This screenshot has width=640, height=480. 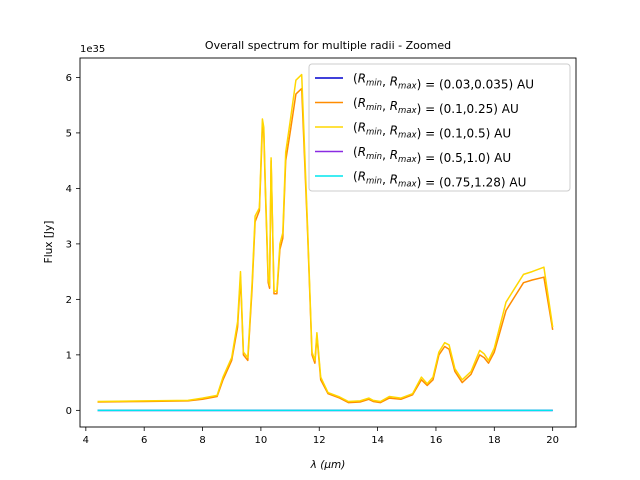 I want to click on y-tick-label: 5, so click(x=69, y=133).